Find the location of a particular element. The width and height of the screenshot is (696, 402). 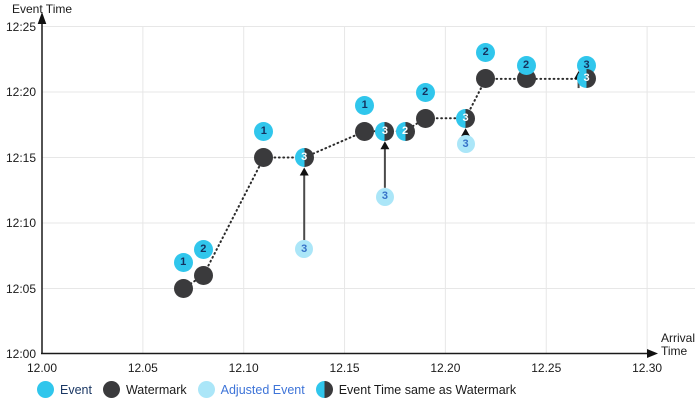

legend-label: Event is located at coordinates (76, 389).